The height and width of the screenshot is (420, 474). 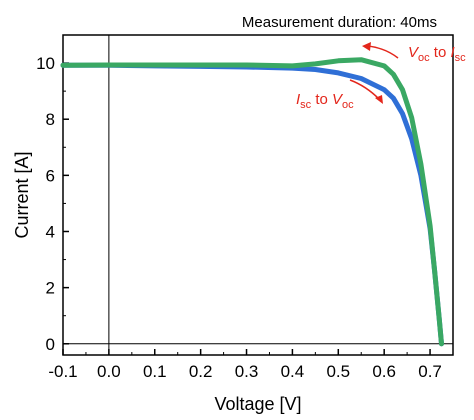 What do you see at coordinates (293, 371) in the screenshot?
I see `x-tick-label: 0.4` at bounding box center [293, 371].